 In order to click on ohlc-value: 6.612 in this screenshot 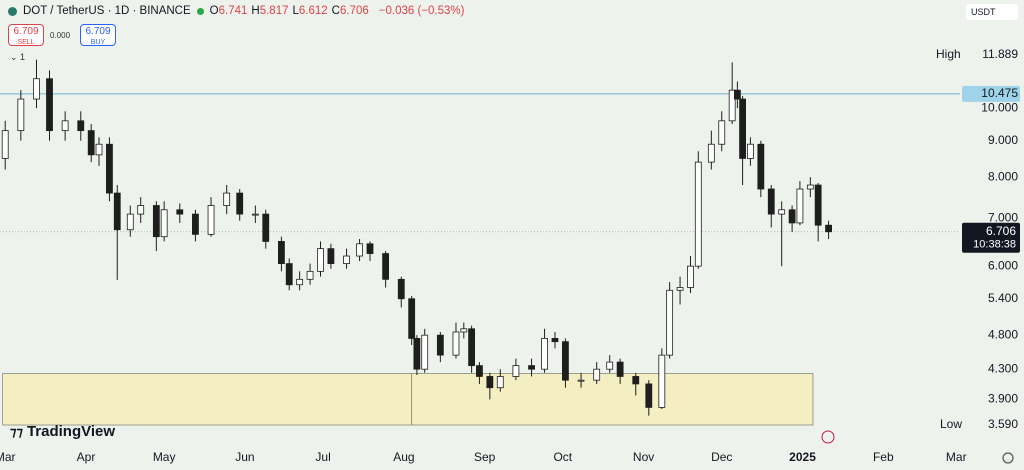, I will do `click(313, 11)`.